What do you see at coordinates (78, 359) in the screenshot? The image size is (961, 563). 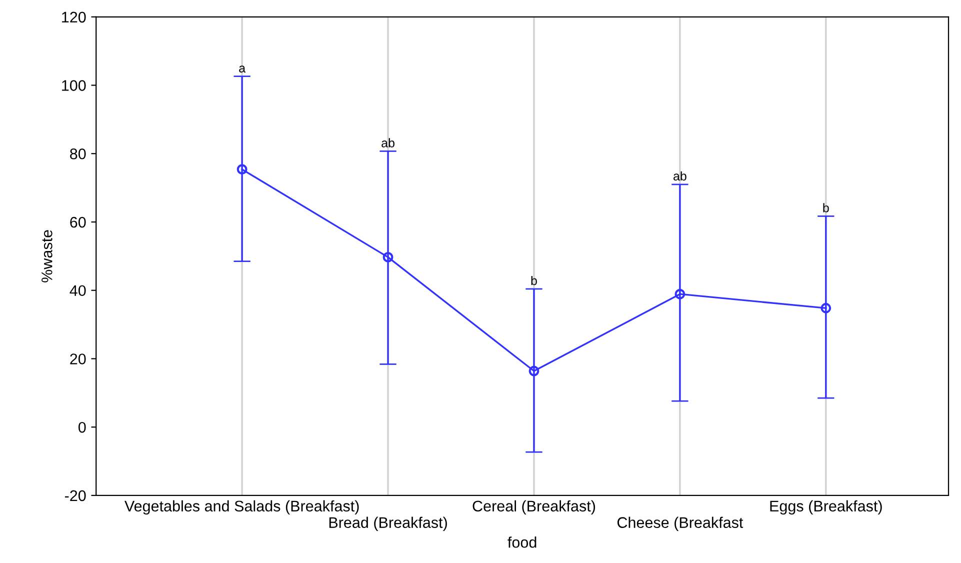 I see `y-tick-label: 20` at bounding box center [78, 359].